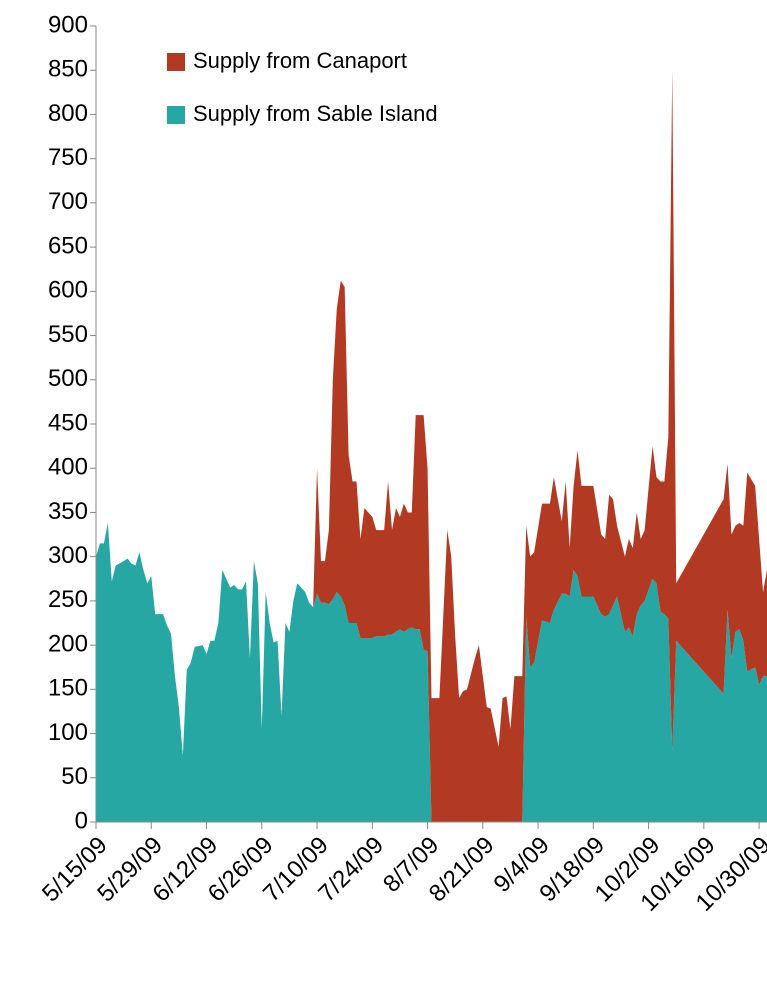 The image size is (767, 981). I want to click on y-tick-label: 650, so click(68, 245).